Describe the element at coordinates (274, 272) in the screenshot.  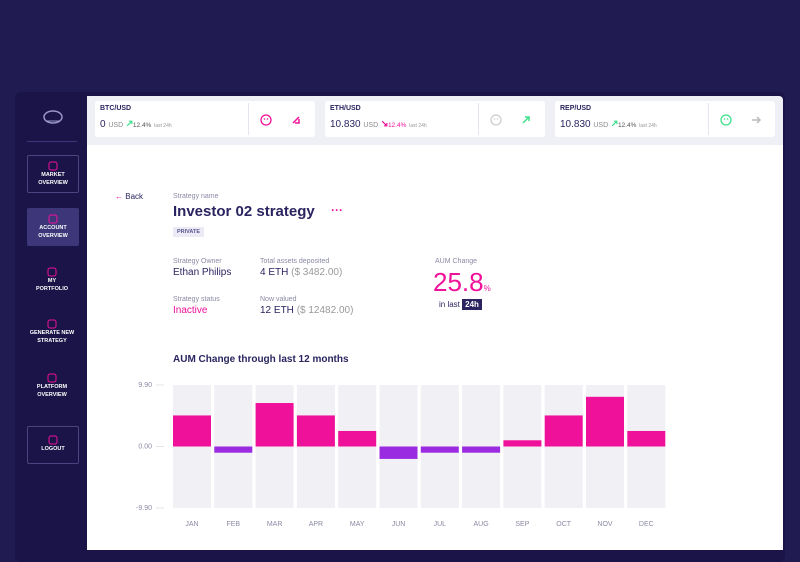
I see `deposited: 4 ETH` at that location.